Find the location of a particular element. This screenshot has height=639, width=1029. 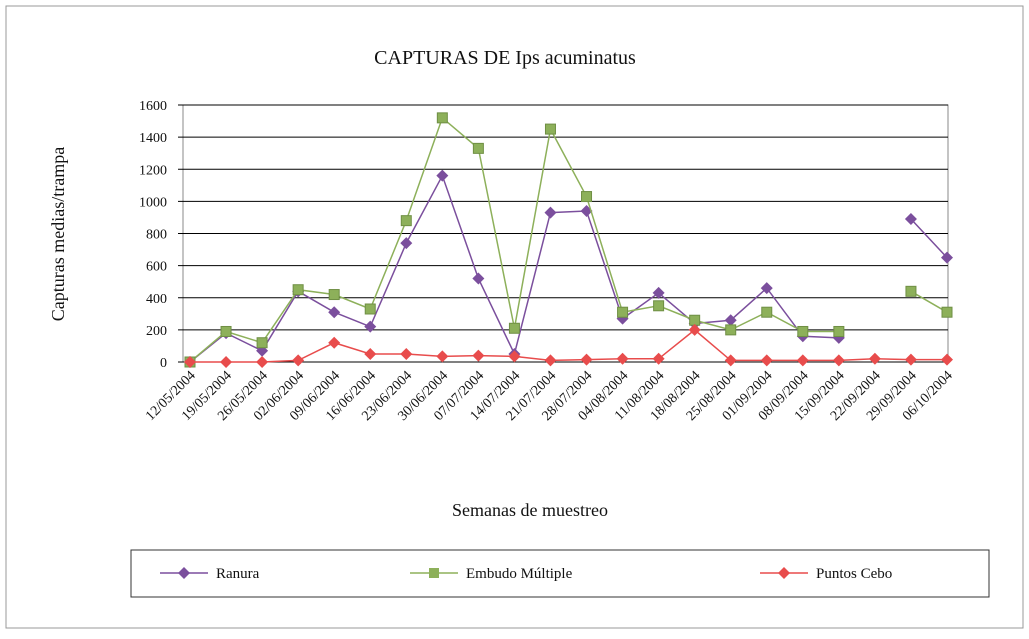

y-tick-label: 1000 is located at coordinates (153, 202).